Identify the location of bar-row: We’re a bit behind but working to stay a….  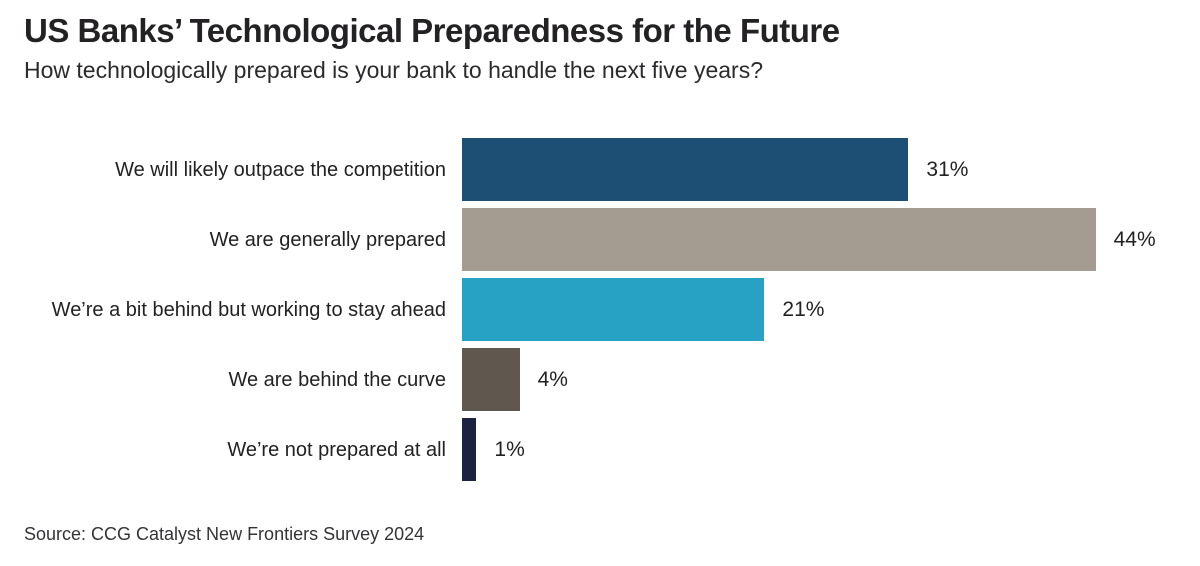
(600, 309).